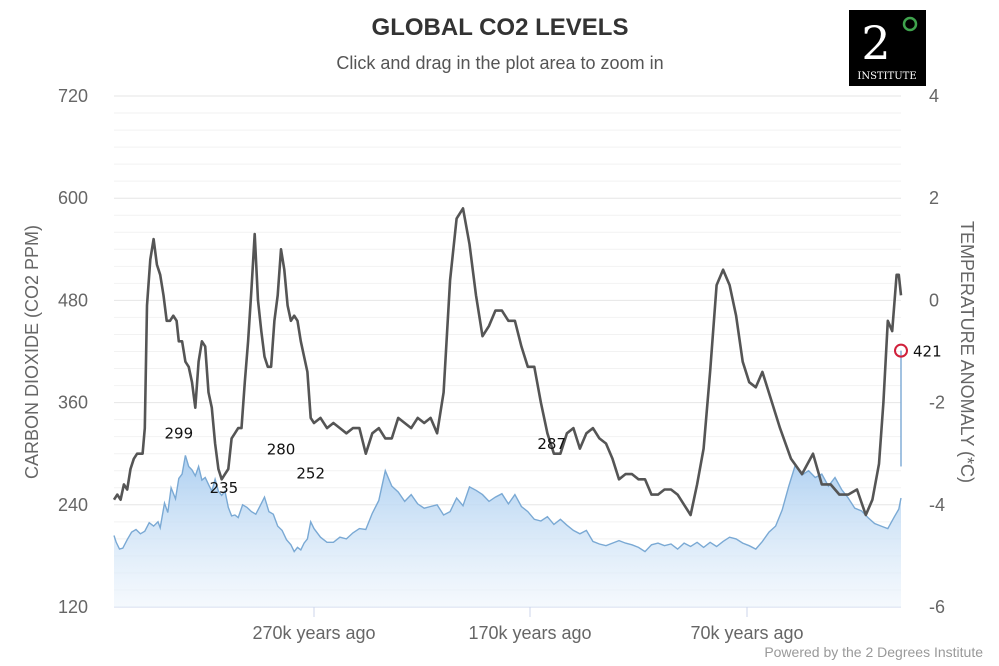 This screenshot has height=666, width=999. Describe the element at coordinates (224, 488) in the screenshot. I see `peak-label: 235` at that location.